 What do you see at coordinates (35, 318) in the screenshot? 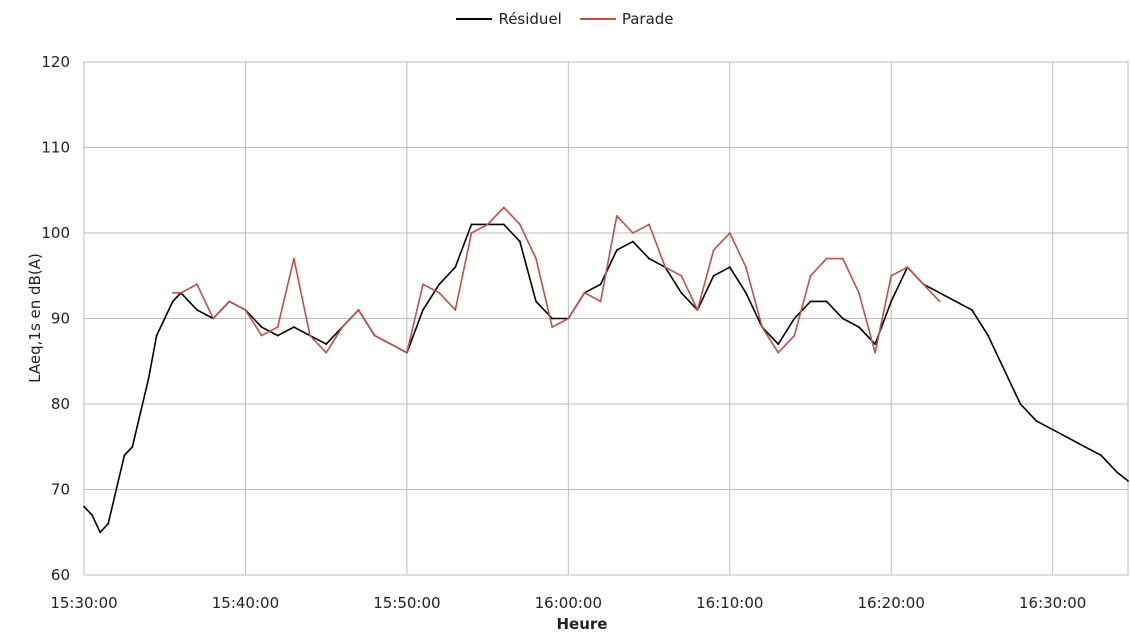
I see `y-axis-label: LAeq,1s en dB(A)` at bounding box center [35, 318].